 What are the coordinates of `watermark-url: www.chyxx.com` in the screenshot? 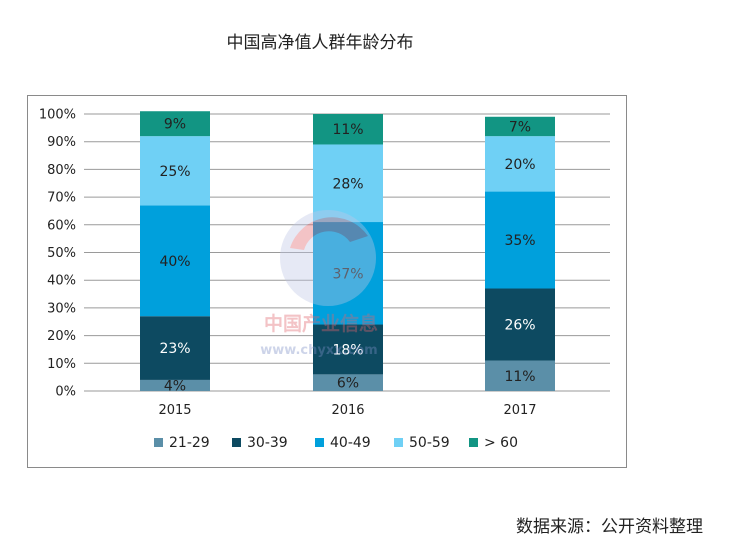 It's located at (318, 350).